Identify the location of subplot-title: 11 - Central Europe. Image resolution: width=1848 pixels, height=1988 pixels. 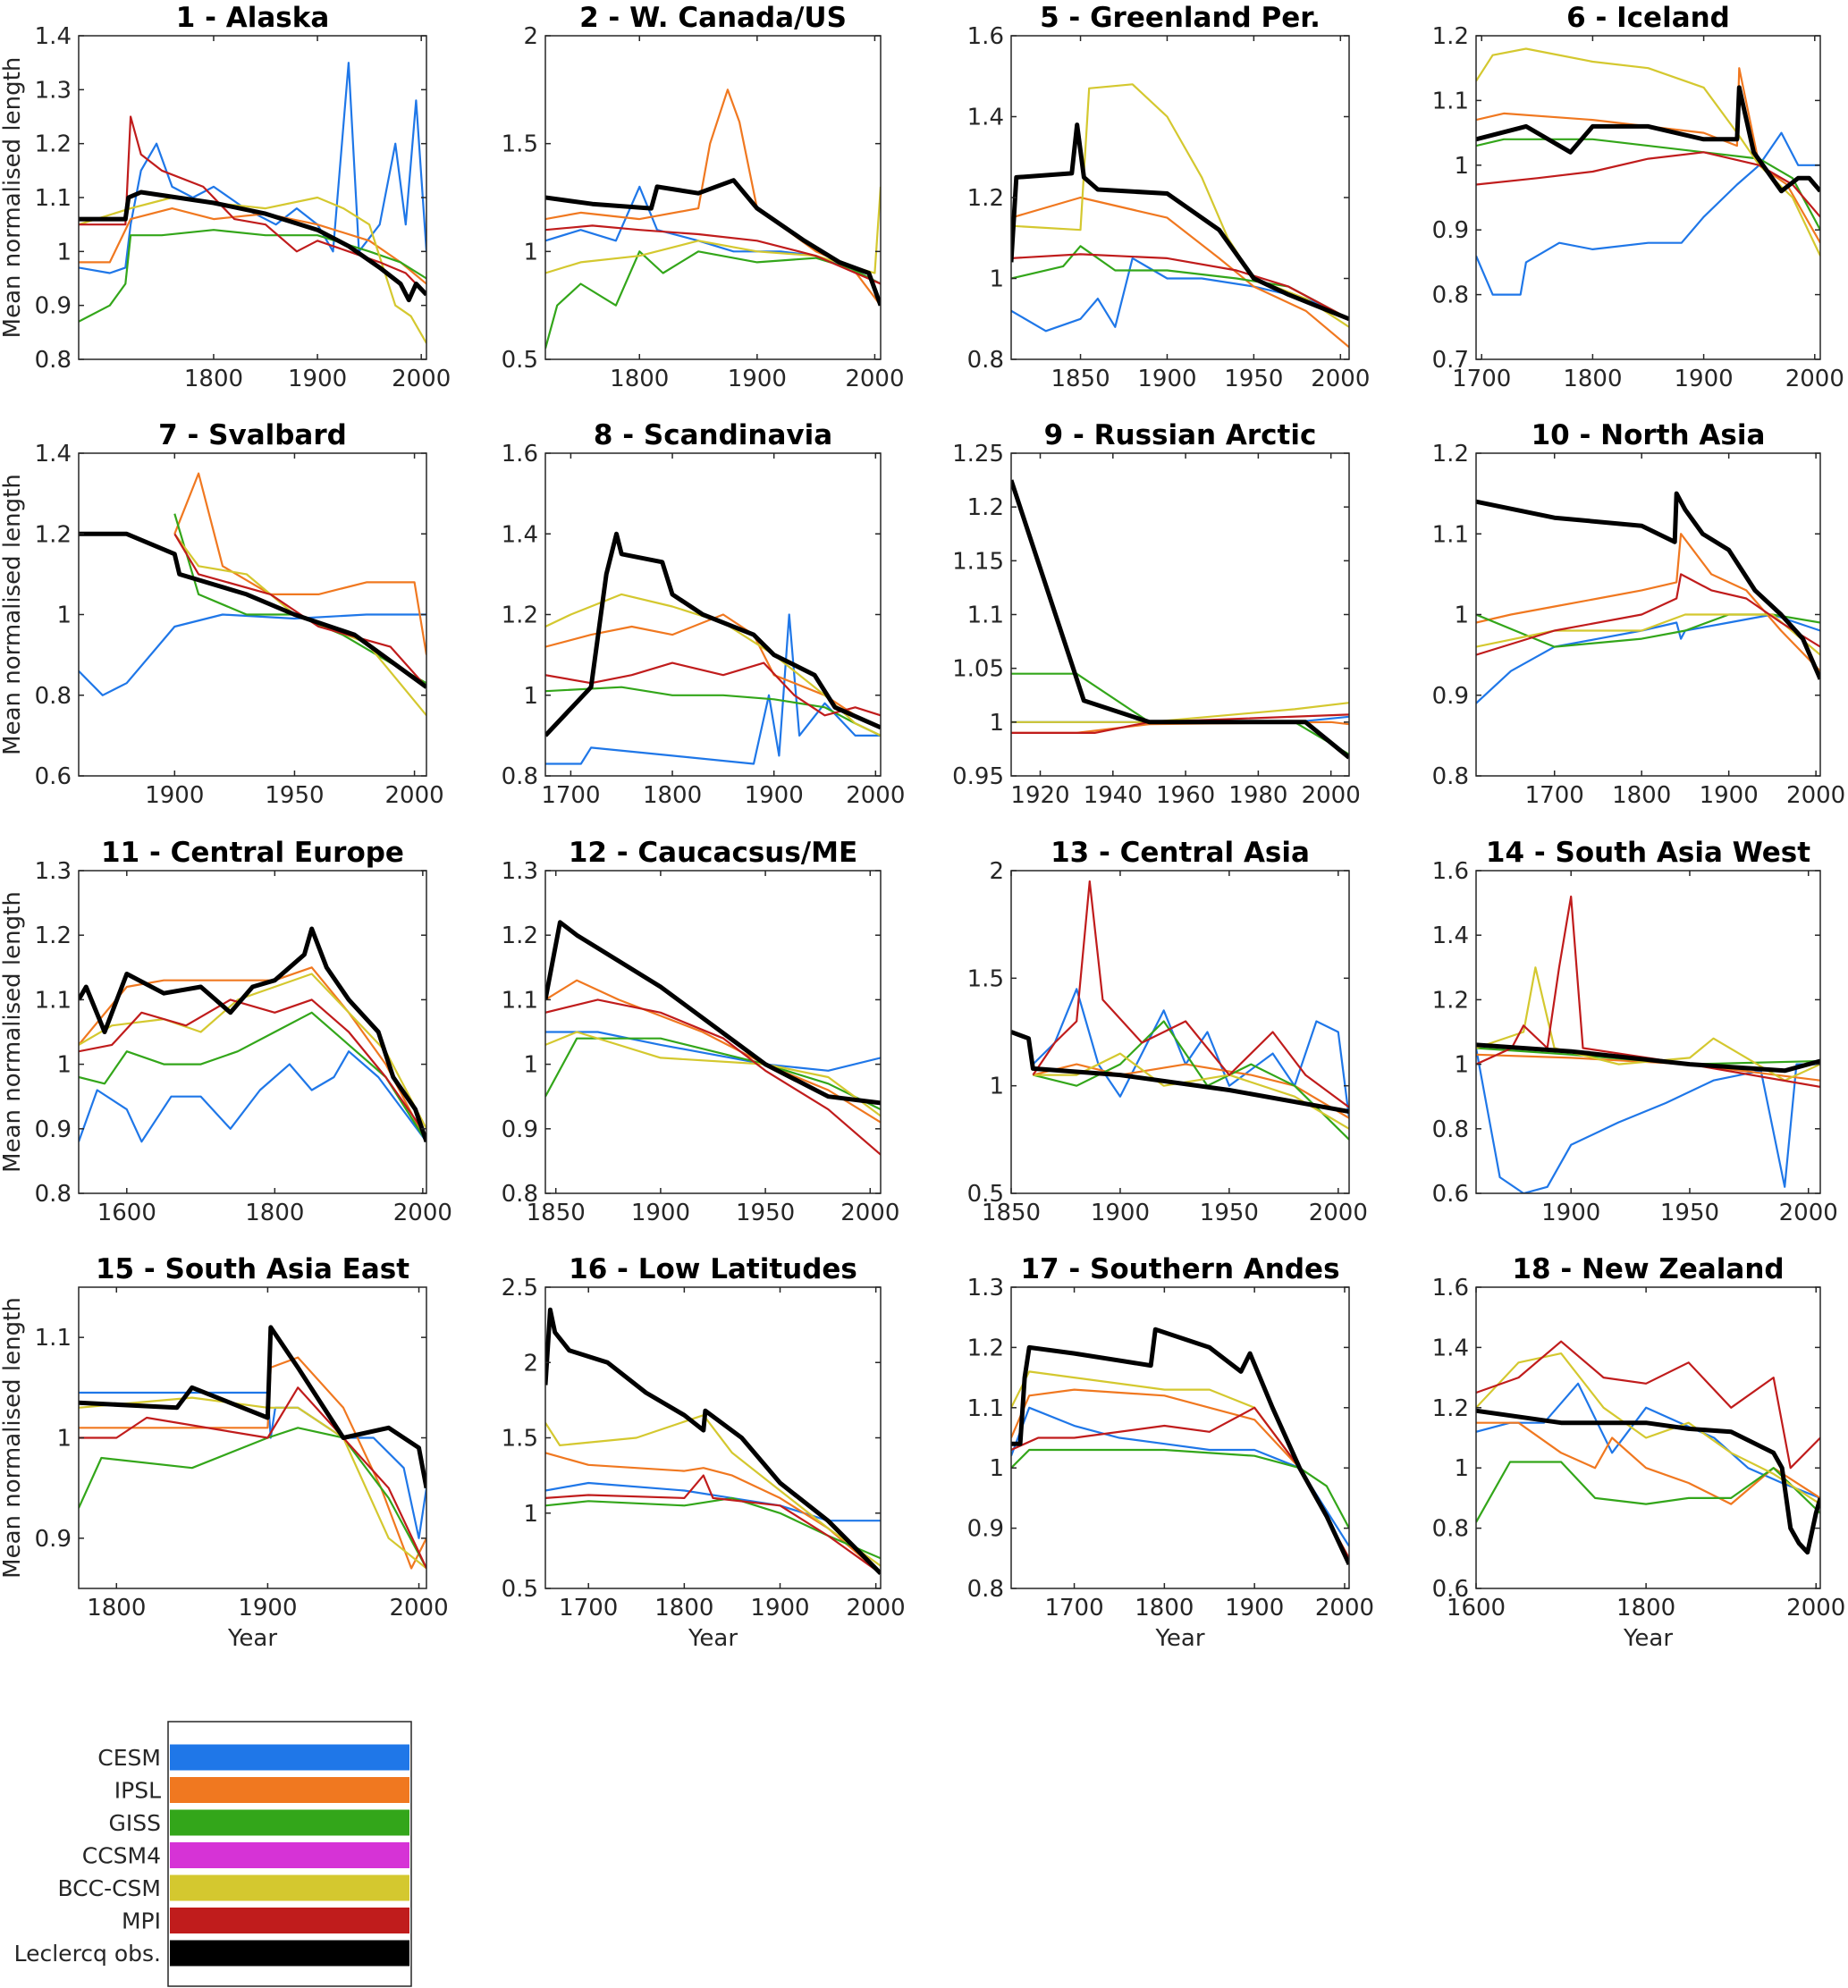
(252, 853).